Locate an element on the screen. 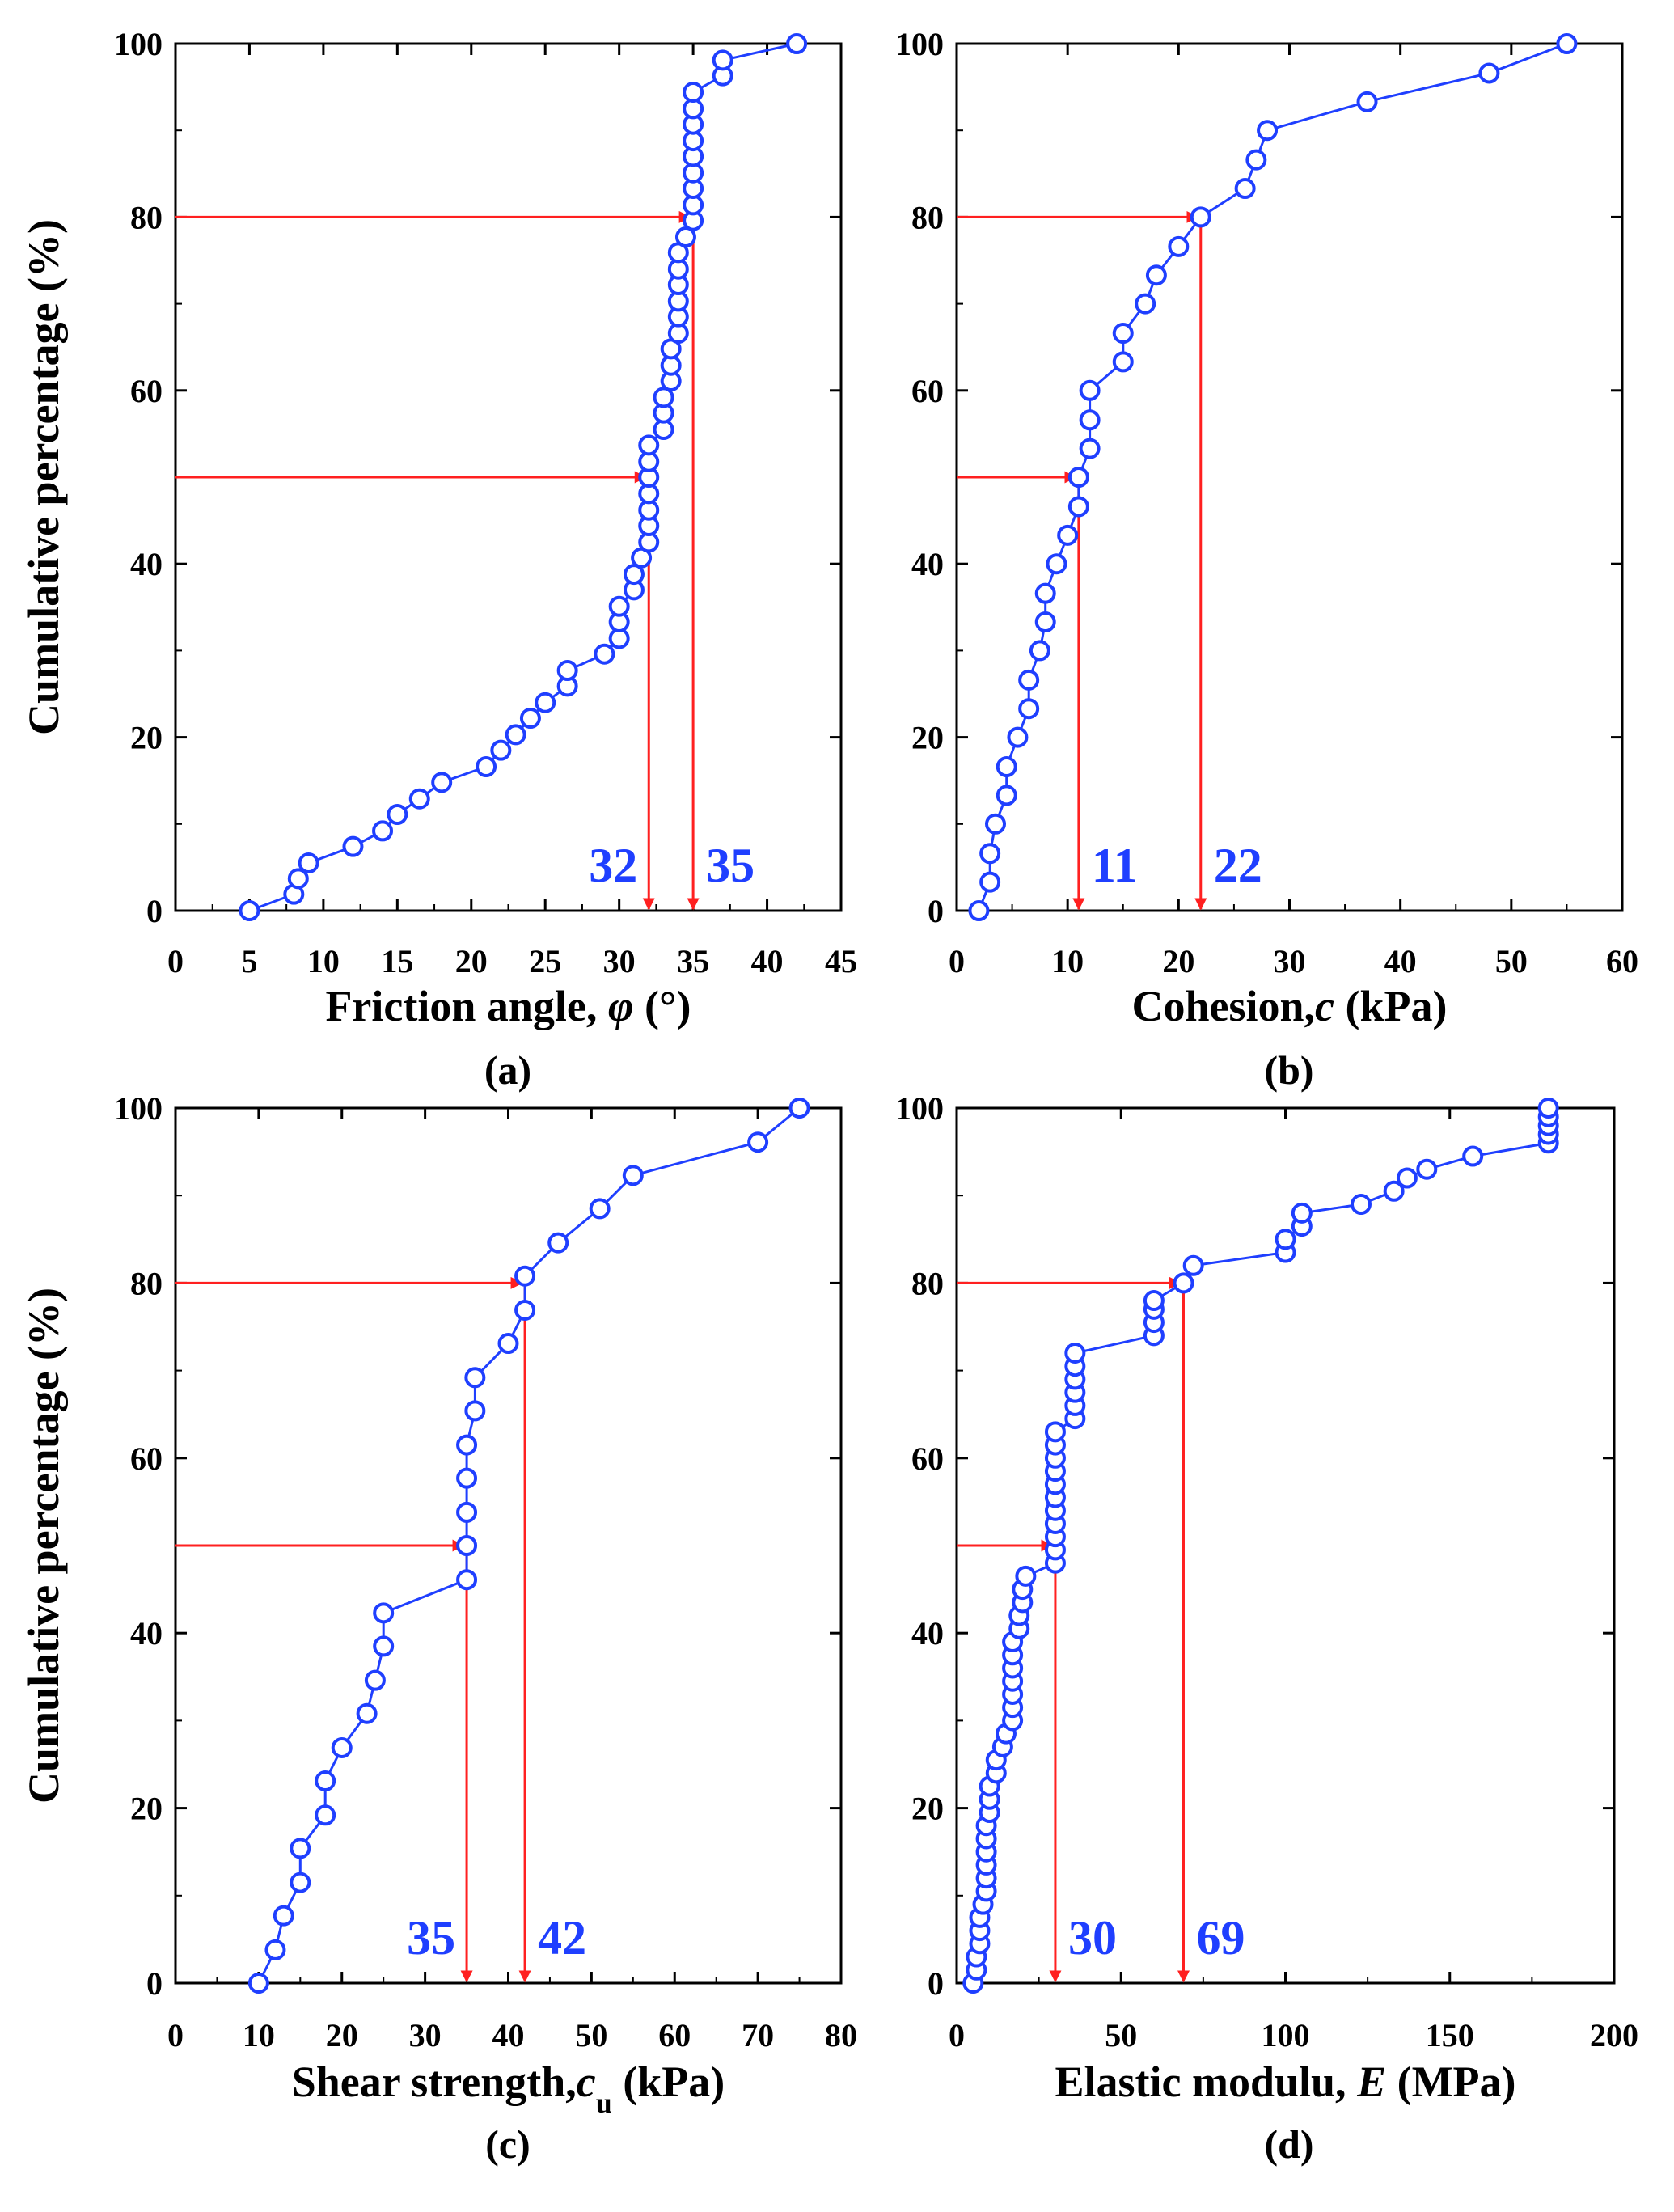  x-tick-label: 45 is located at coordinates (841, 961).